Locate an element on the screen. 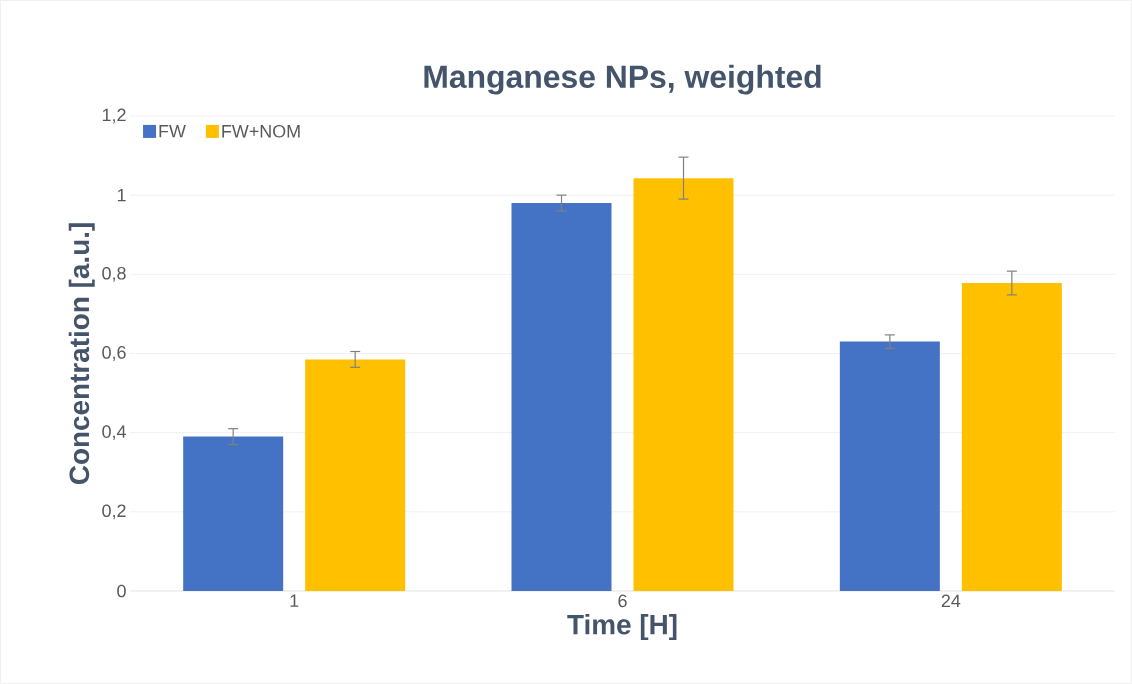 The height and width of the screenshot is (684, 1132). legend-label: FW is located at coordinates (172, 131).